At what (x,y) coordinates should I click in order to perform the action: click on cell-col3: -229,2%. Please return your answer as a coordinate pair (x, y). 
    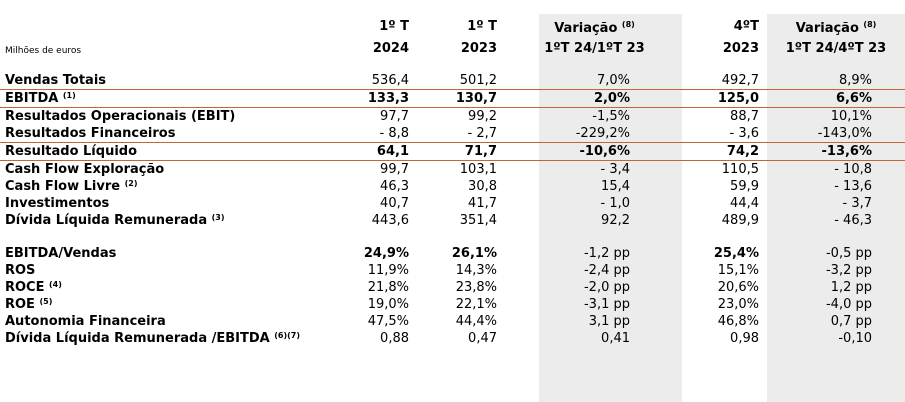
    Looking at the image, I should click on (602, 133).